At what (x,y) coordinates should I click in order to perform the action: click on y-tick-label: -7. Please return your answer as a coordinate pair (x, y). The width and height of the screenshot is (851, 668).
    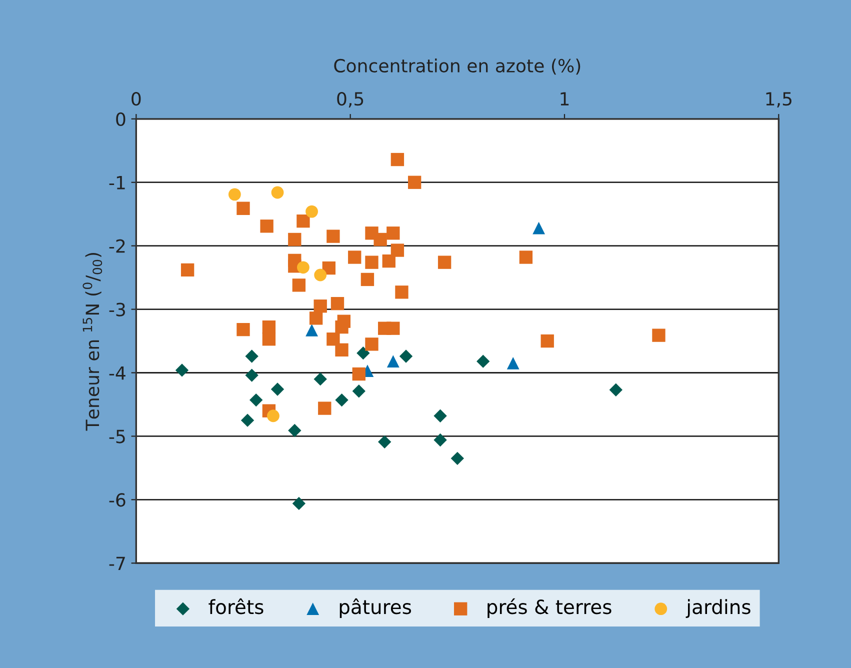
    Looking at the image, I should click on (117, 563).